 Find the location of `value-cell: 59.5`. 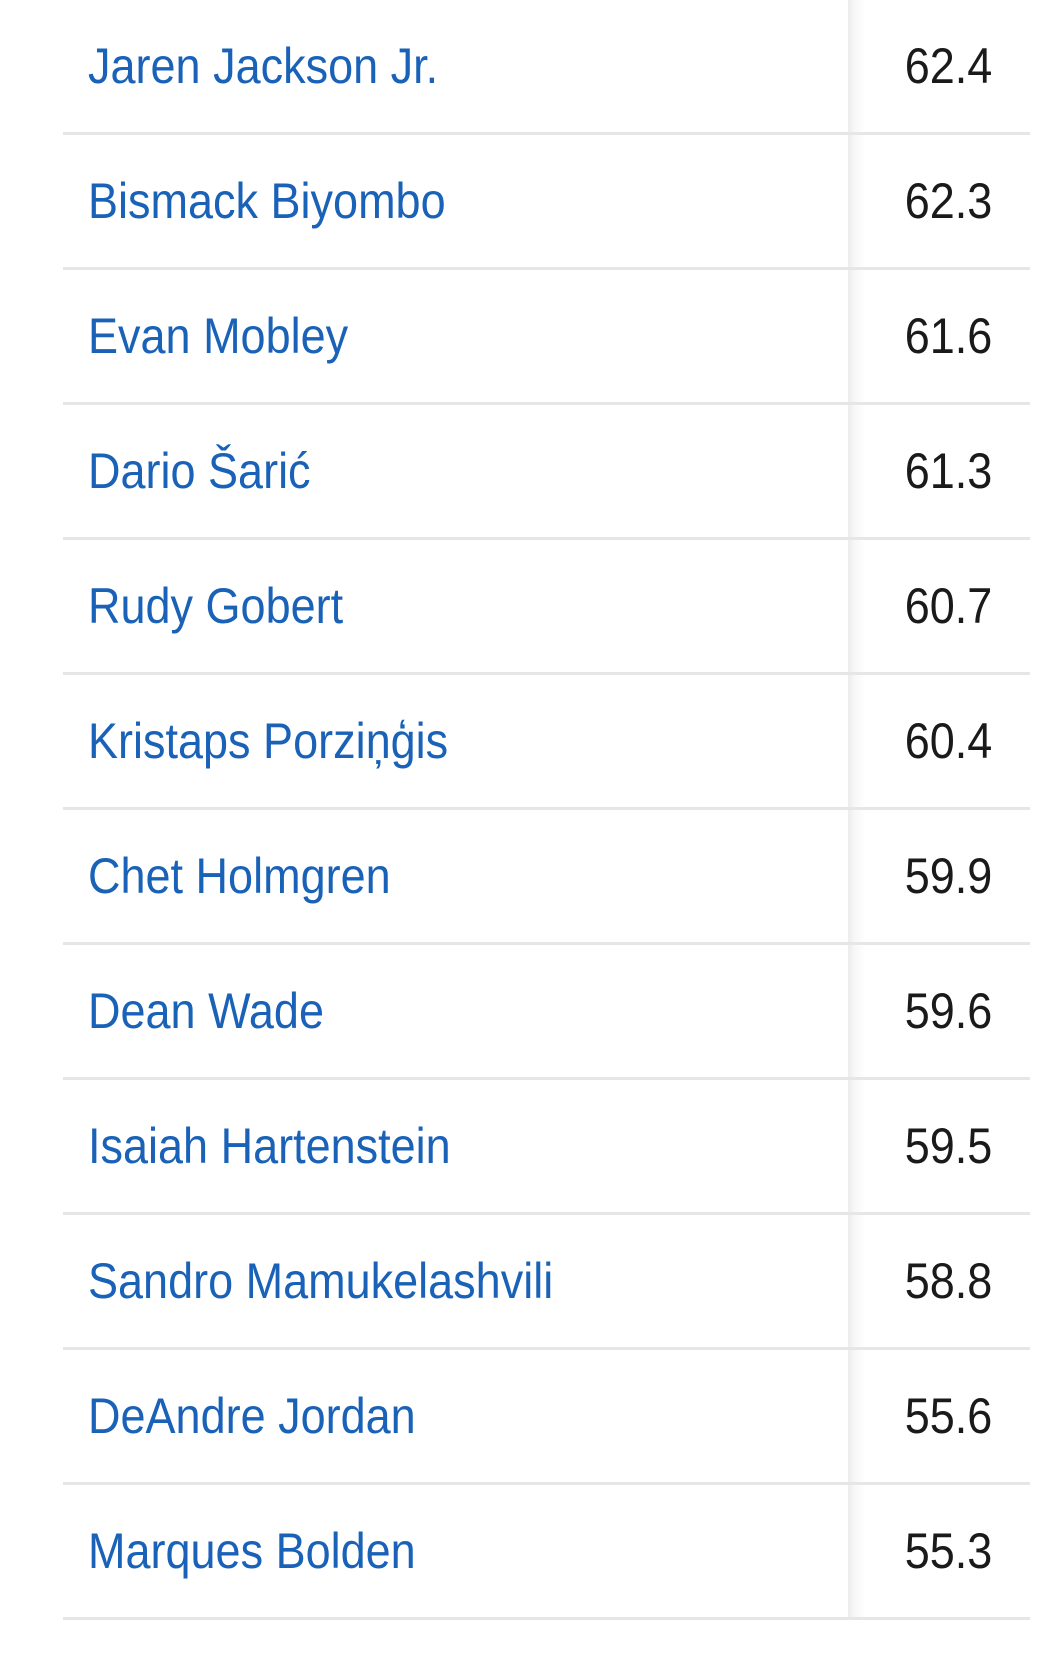

value-cell: 59.5 is located at coordinates (939, 1146).